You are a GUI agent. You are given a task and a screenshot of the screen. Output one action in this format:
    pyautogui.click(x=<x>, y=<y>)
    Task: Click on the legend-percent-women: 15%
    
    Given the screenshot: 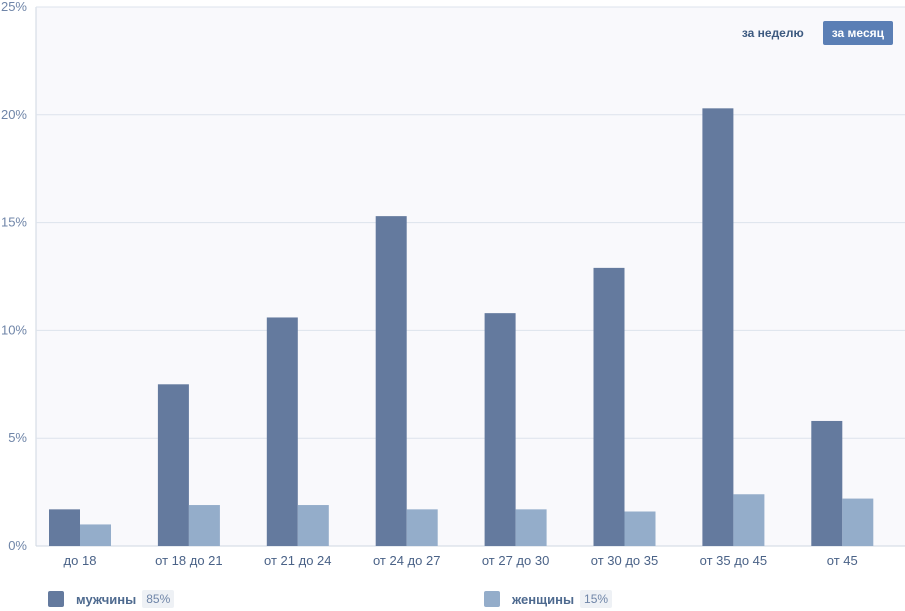 What is the action you would take?
    pyautogui.click(x=596, y=599)
    